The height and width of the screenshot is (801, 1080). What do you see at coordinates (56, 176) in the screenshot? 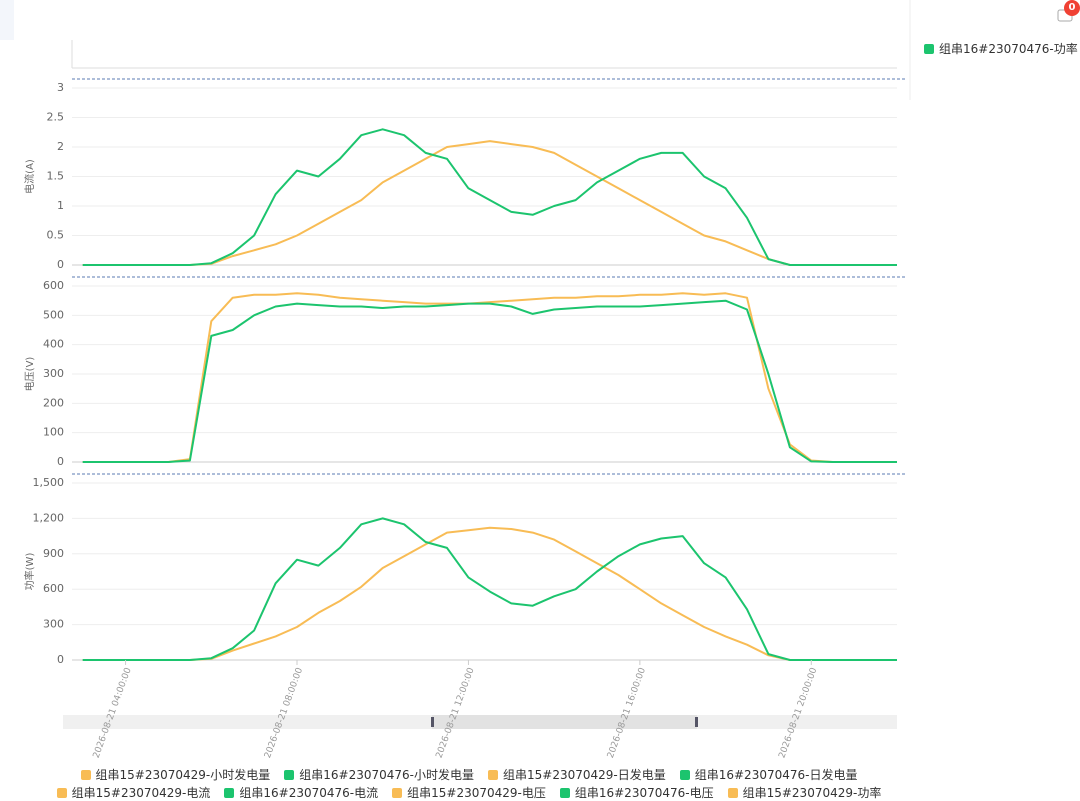
I see `y-tick-label: 1.5` at bounding box center [56, 176].